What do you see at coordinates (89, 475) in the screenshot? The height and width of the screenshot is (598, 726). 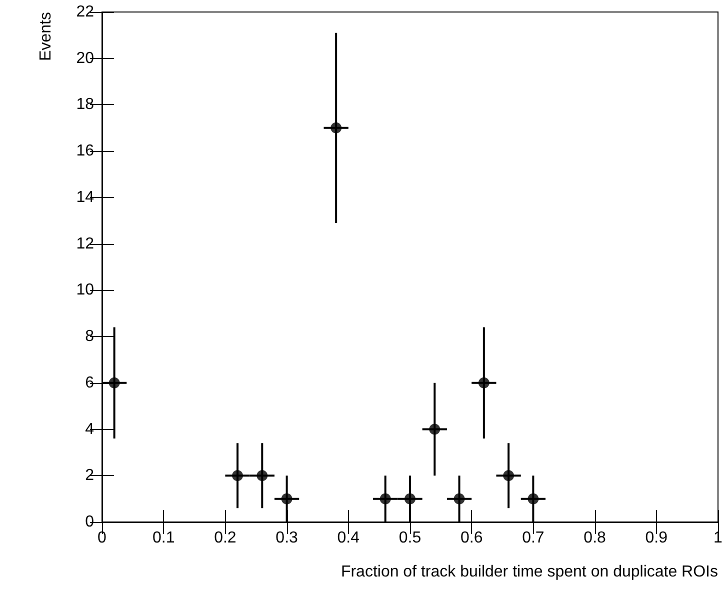 I see `y-tick-label: 2` at bounding box center [89, 475].